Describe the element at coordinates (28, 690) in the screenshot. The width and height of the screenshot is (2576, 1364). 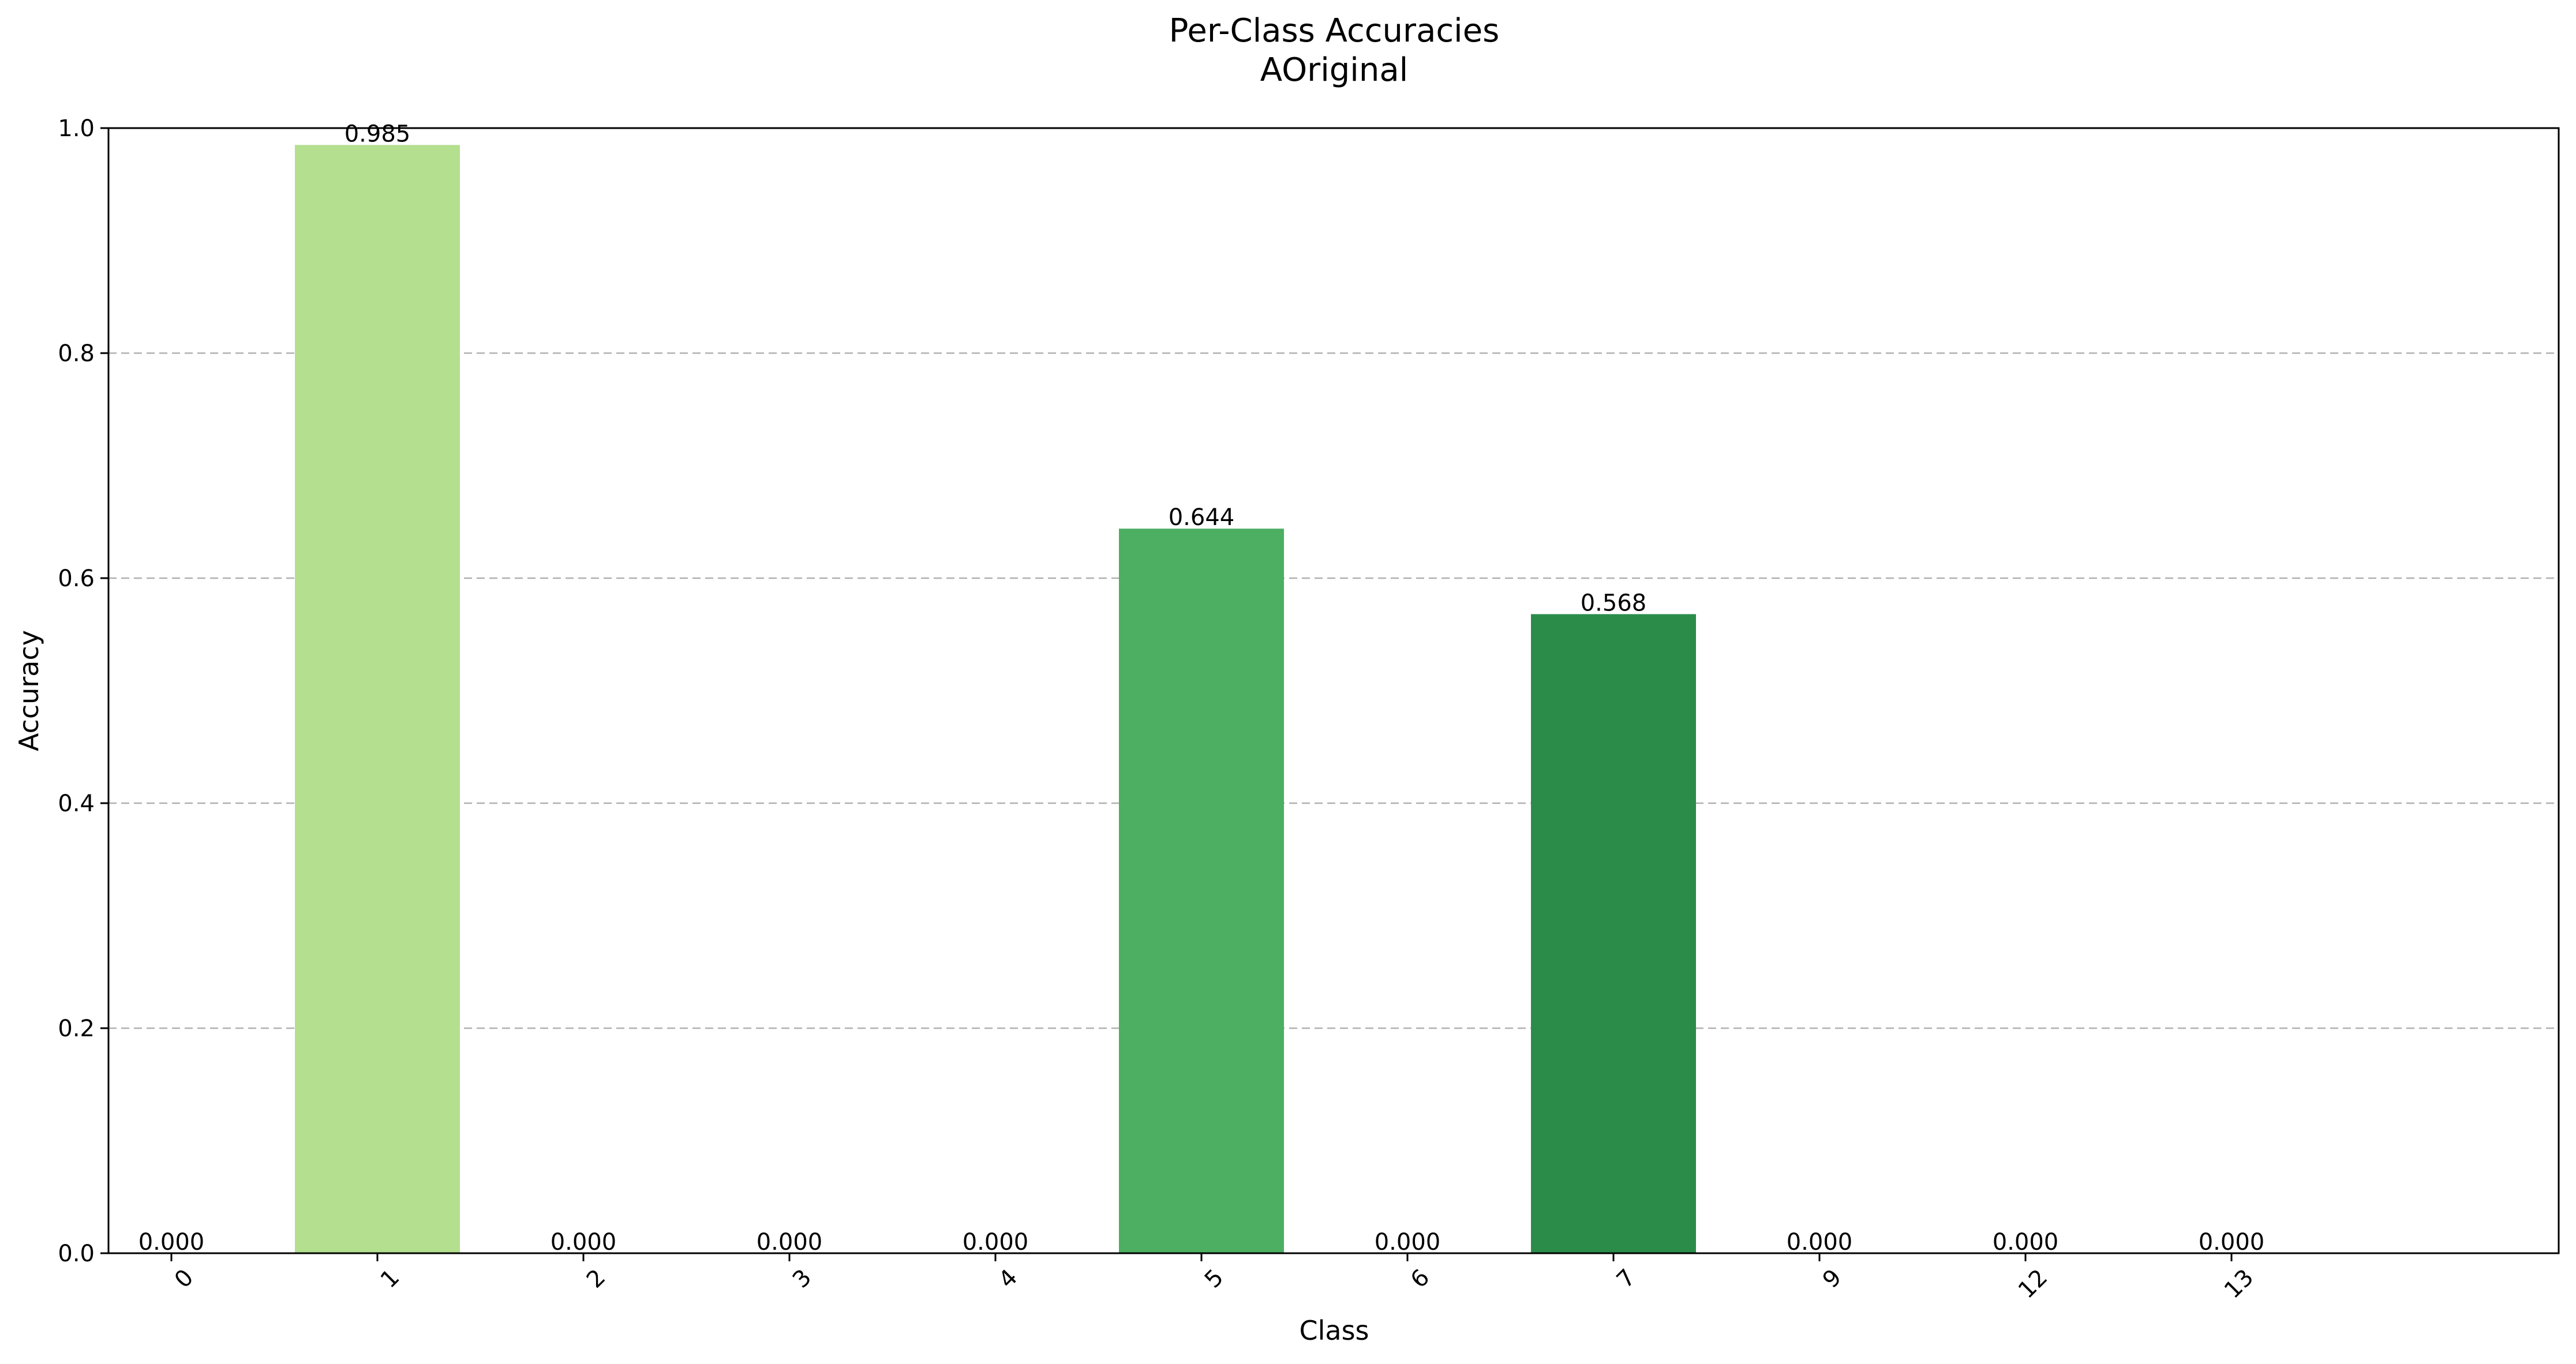
I see `y-axis-label: Accuracy` at that location.